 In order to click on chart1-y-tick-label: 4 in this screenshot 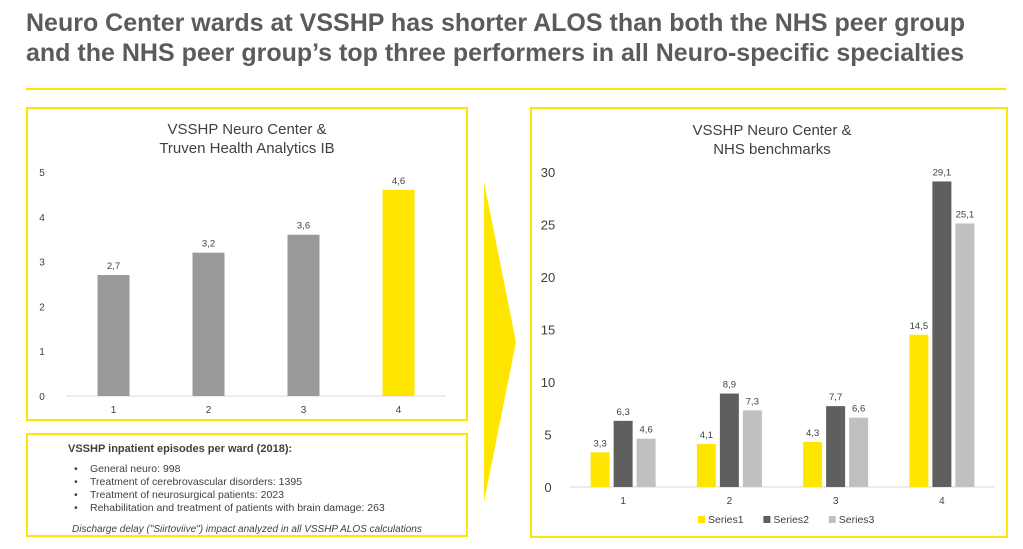, I will do `click(42, 218)`.